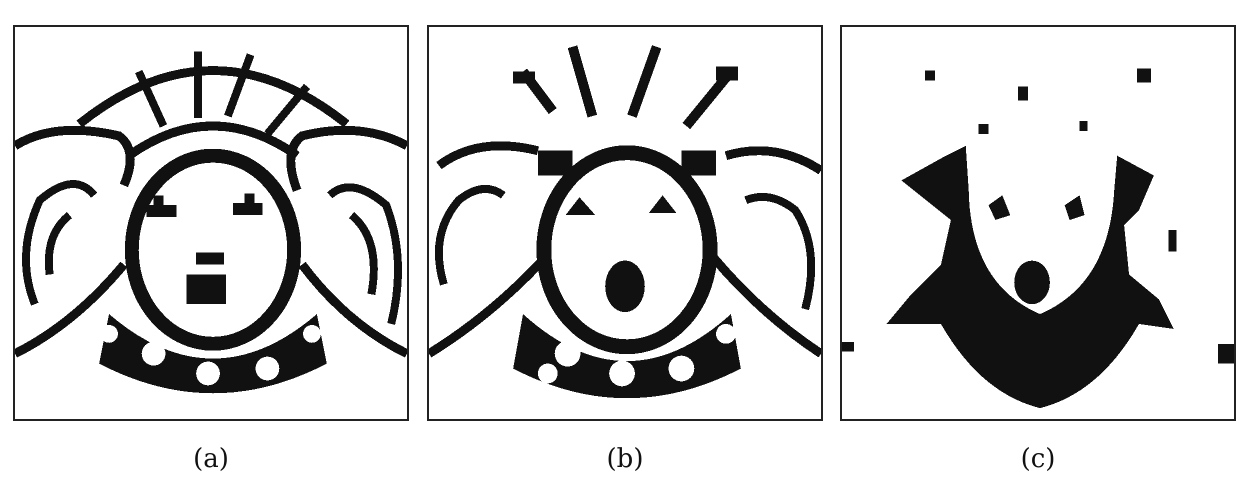 The width and height of the screenshot is (1256, 492). What do you see at coordinates (211, 459) in the screenshot?
I see `caption-a: (a)` at bounding box center [211, 459].